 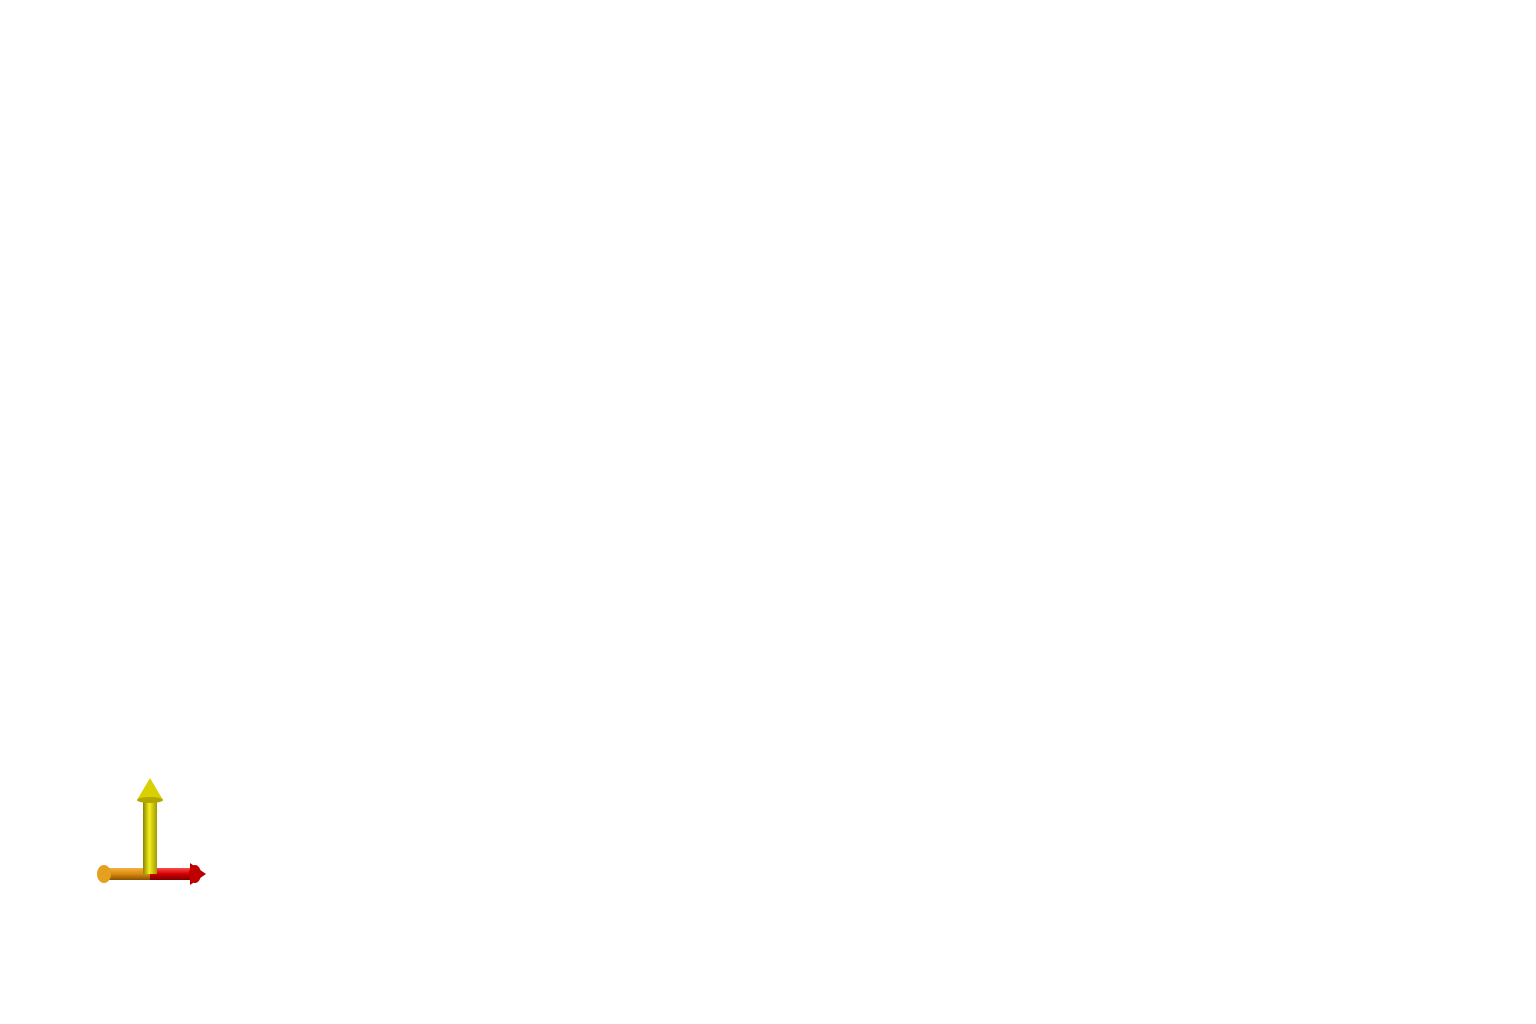 What do you see at coordinates (124, 874) in the screenshot?
I see `y-axis-arrow` at bounding box center [124, 874].